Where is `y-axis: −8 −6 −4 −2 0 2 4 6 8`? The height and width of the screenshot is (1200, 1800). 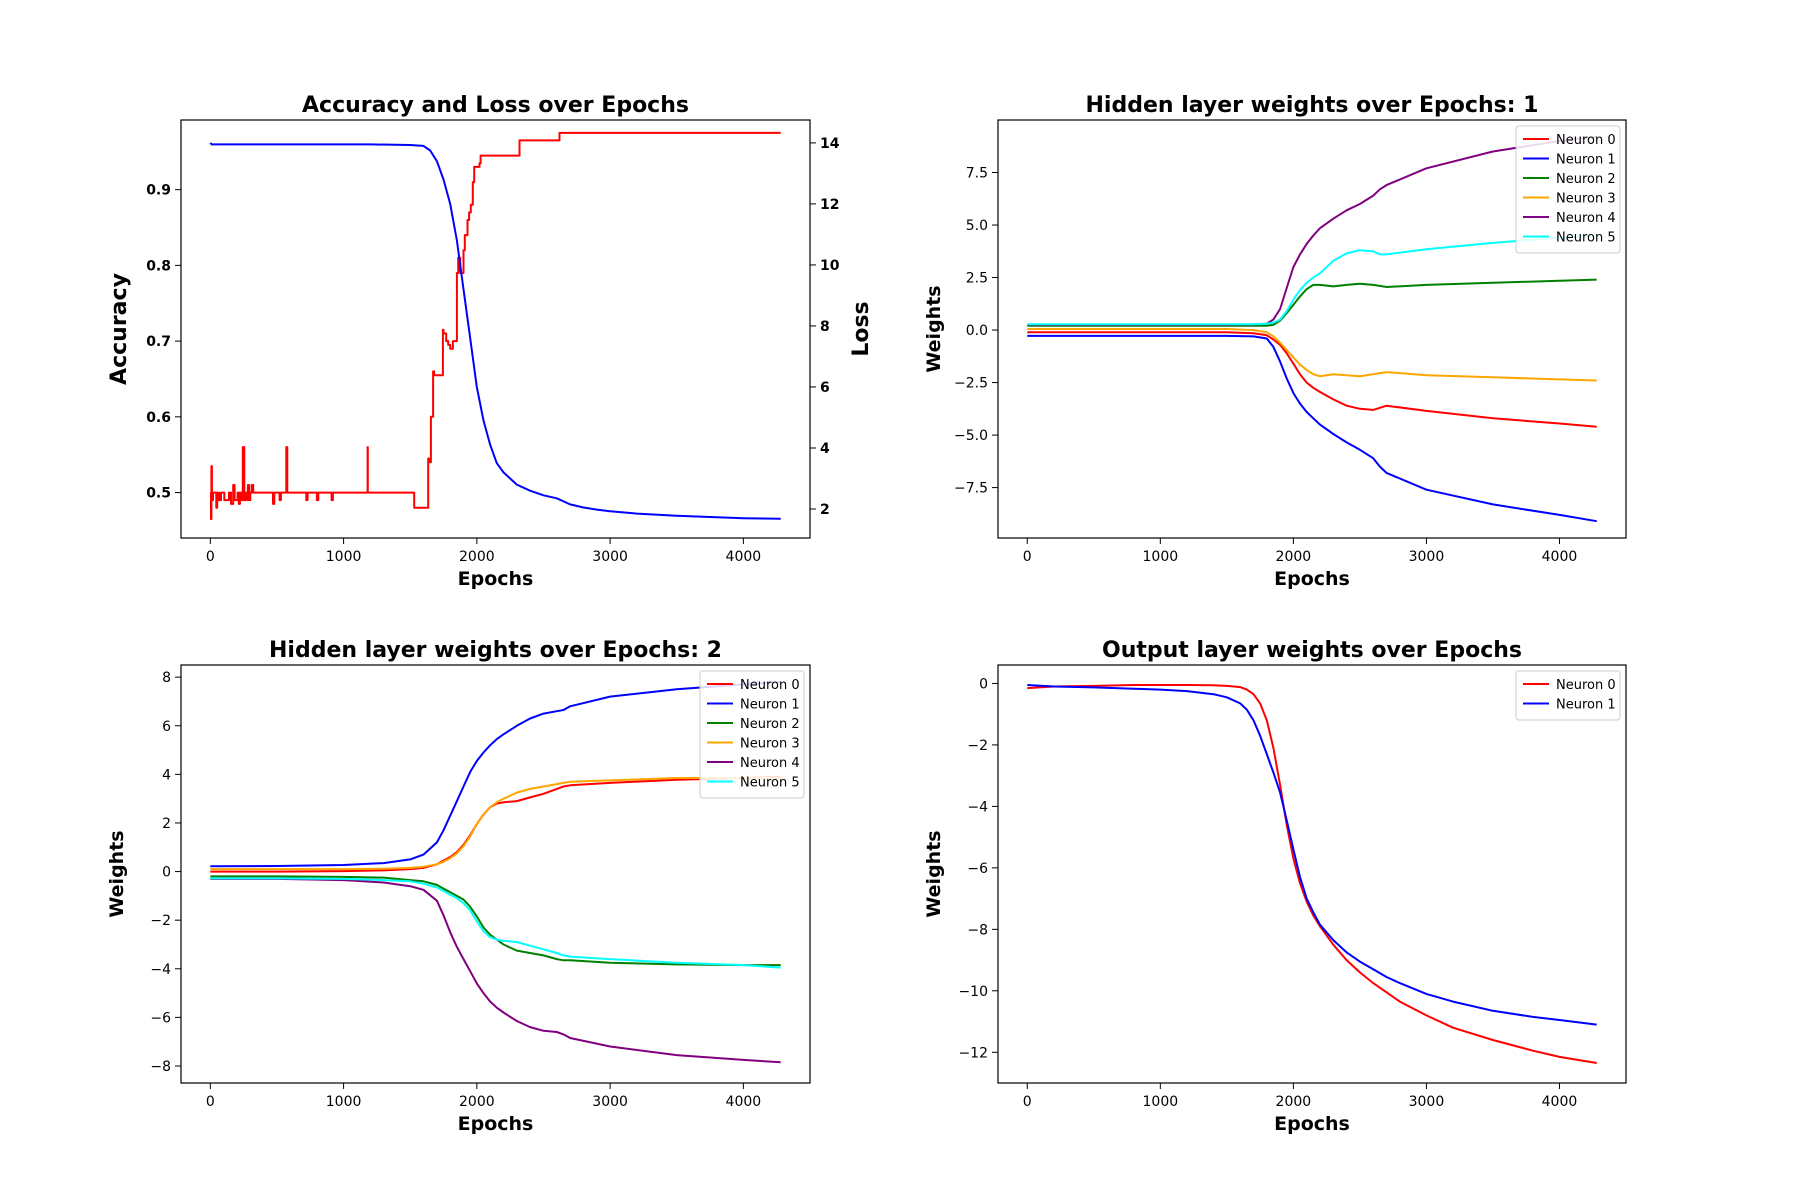
y-axis: −8 −6 −4 −2 0 2 4 6 8 is located at coordinates (165, 872).